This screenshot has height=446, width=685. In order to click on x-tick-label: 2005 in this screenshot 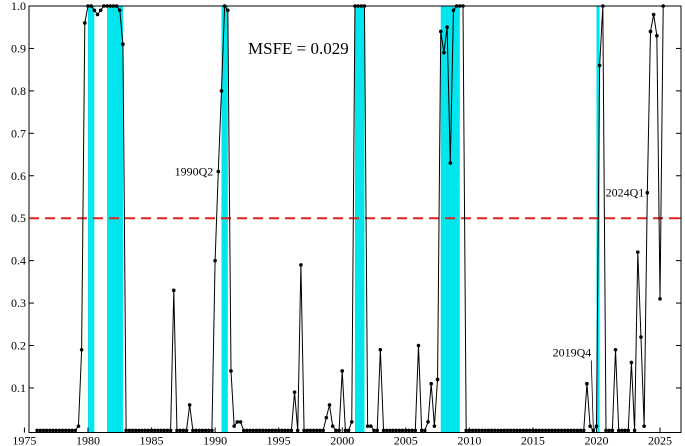, I will do `click(406, 440)`.